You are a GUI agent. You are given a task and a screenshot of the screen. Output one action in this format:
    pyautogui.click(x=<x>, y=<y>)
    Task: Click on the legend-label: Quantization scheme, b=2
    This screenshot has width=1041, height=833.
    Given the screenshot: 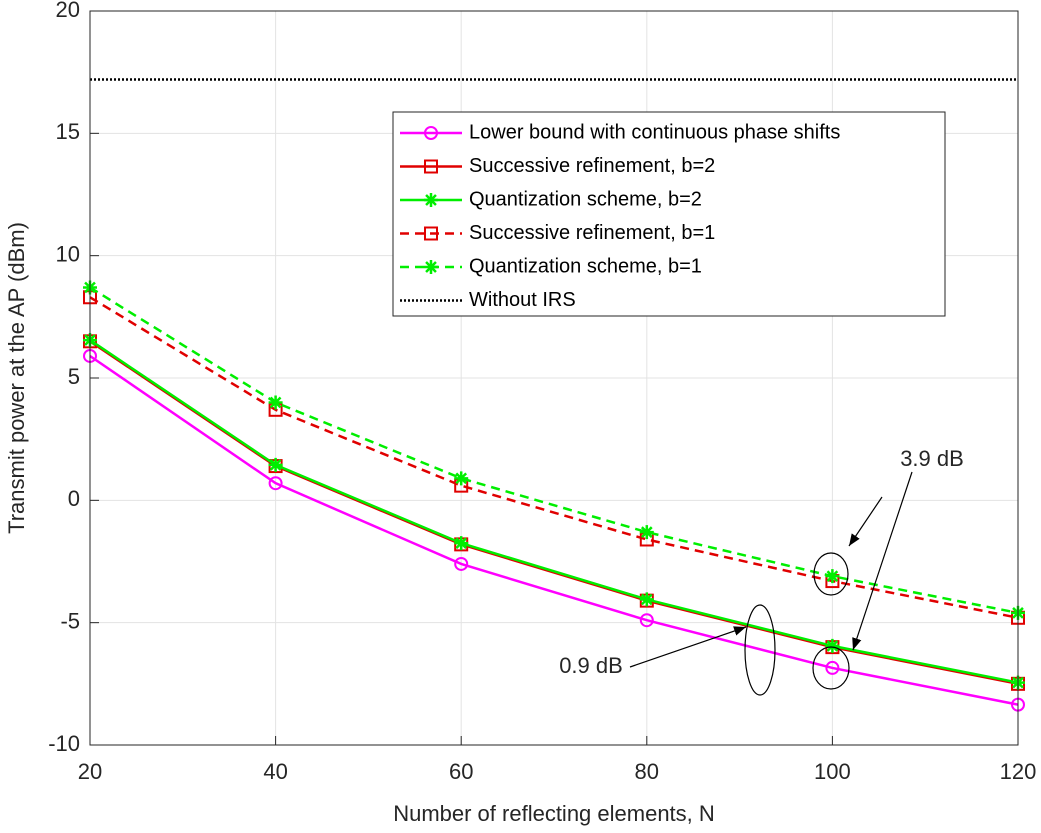 What is the action you would take?
    pyautogui.click(x=585, y=199)
    